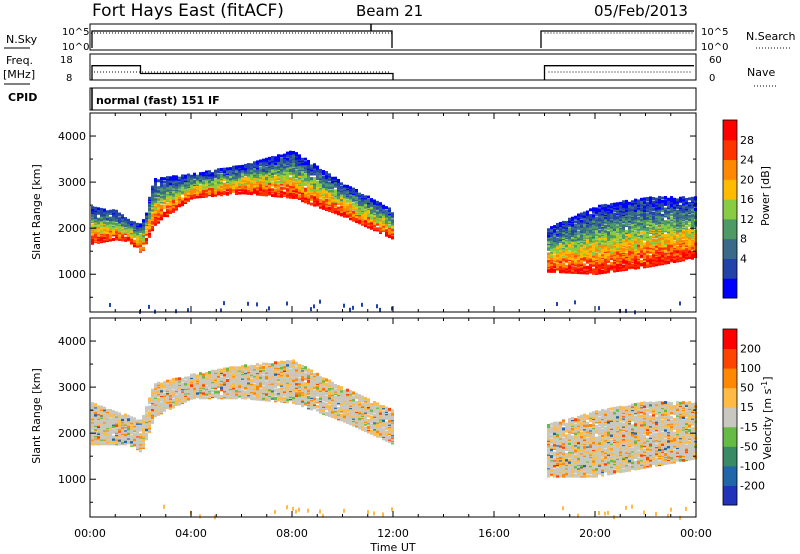  What do you see at coordinates (390, 70) in the screenshot?
I see `frequency-panel: 18 8 60 0 Freq. [MHz] Nave` at bounding box center [390, 70].